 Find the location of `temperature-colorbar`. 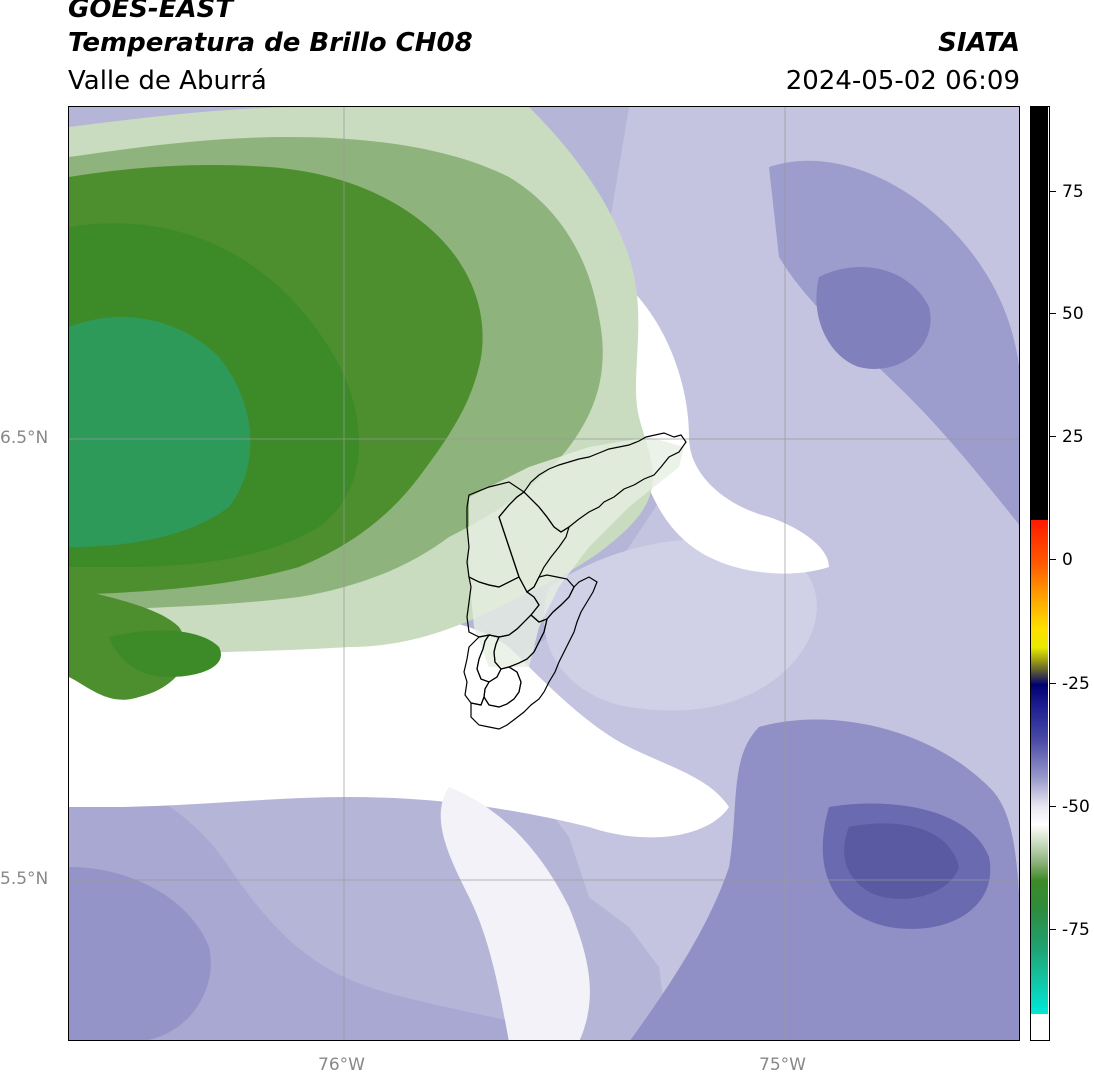

temperature-colorbar is located at coordinates (1040, 573).